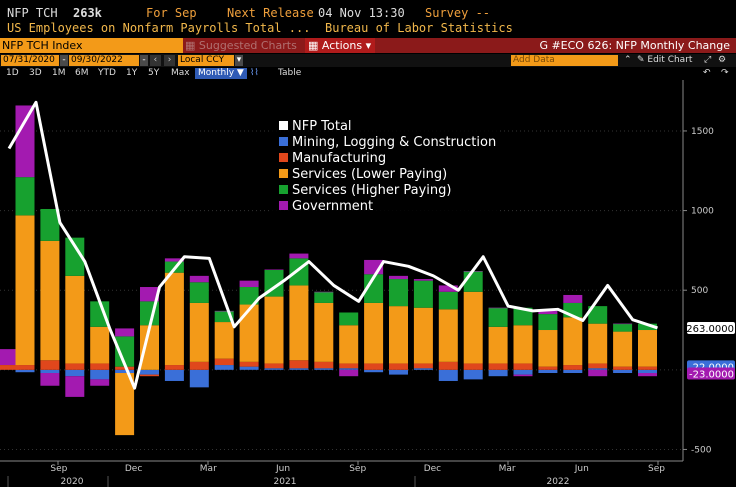  Describe the element at coordinates (710, 329) in the screenshot. I see `value-badge-label: 263.0000` at that location.